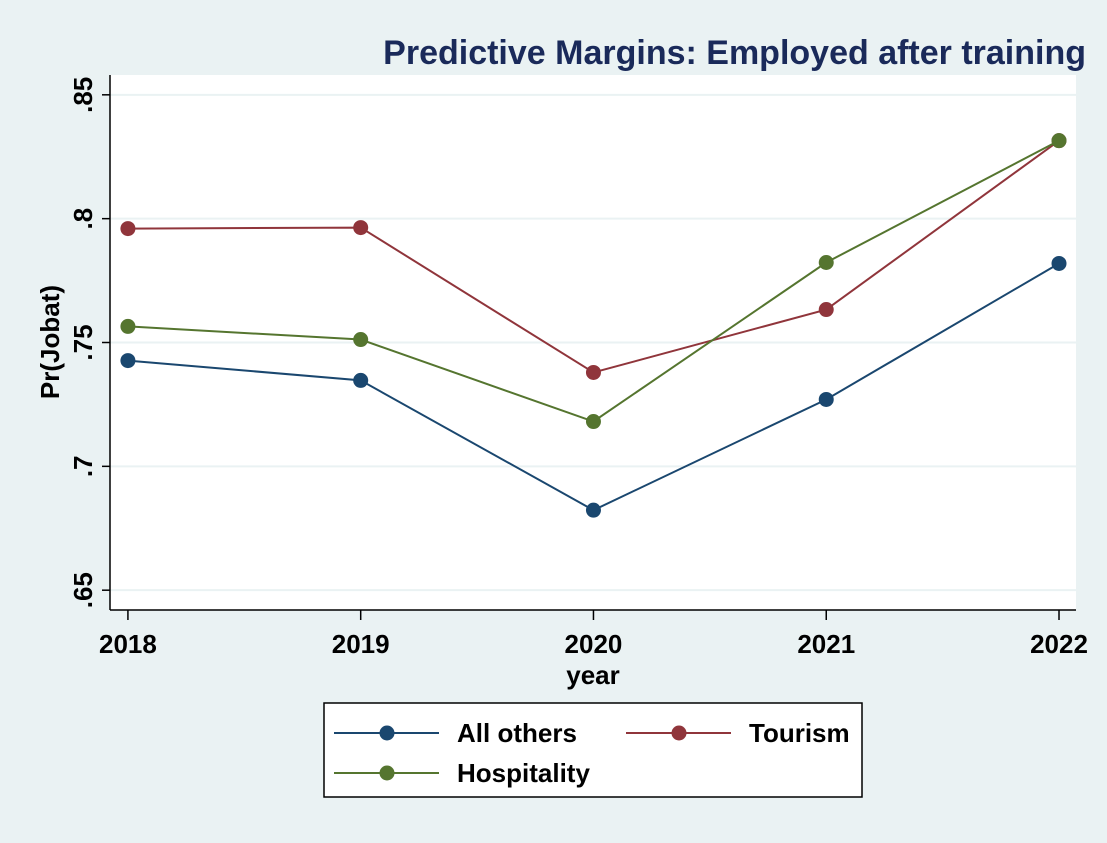 Image resolution: width=1107 pixels, height=843 pixels. I want to click on legend-label: Tourism, so click(799, 733).